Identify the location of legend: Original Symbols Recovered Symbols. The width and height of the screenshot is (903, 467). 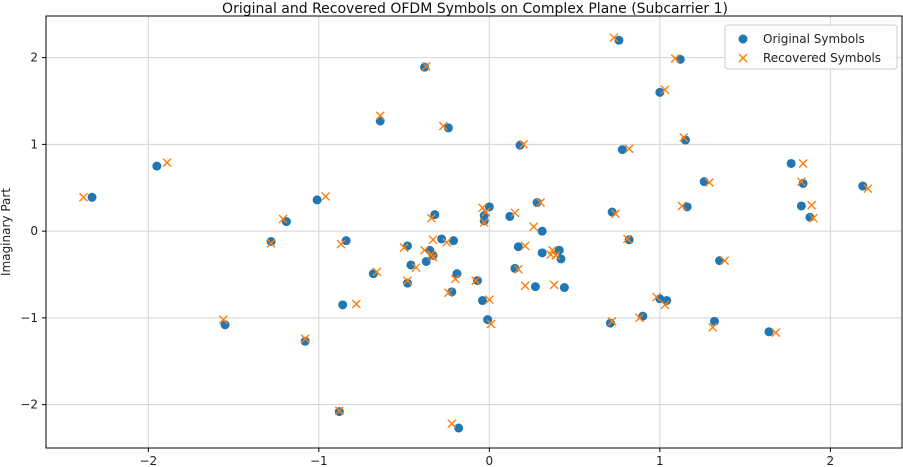
(811, 47).